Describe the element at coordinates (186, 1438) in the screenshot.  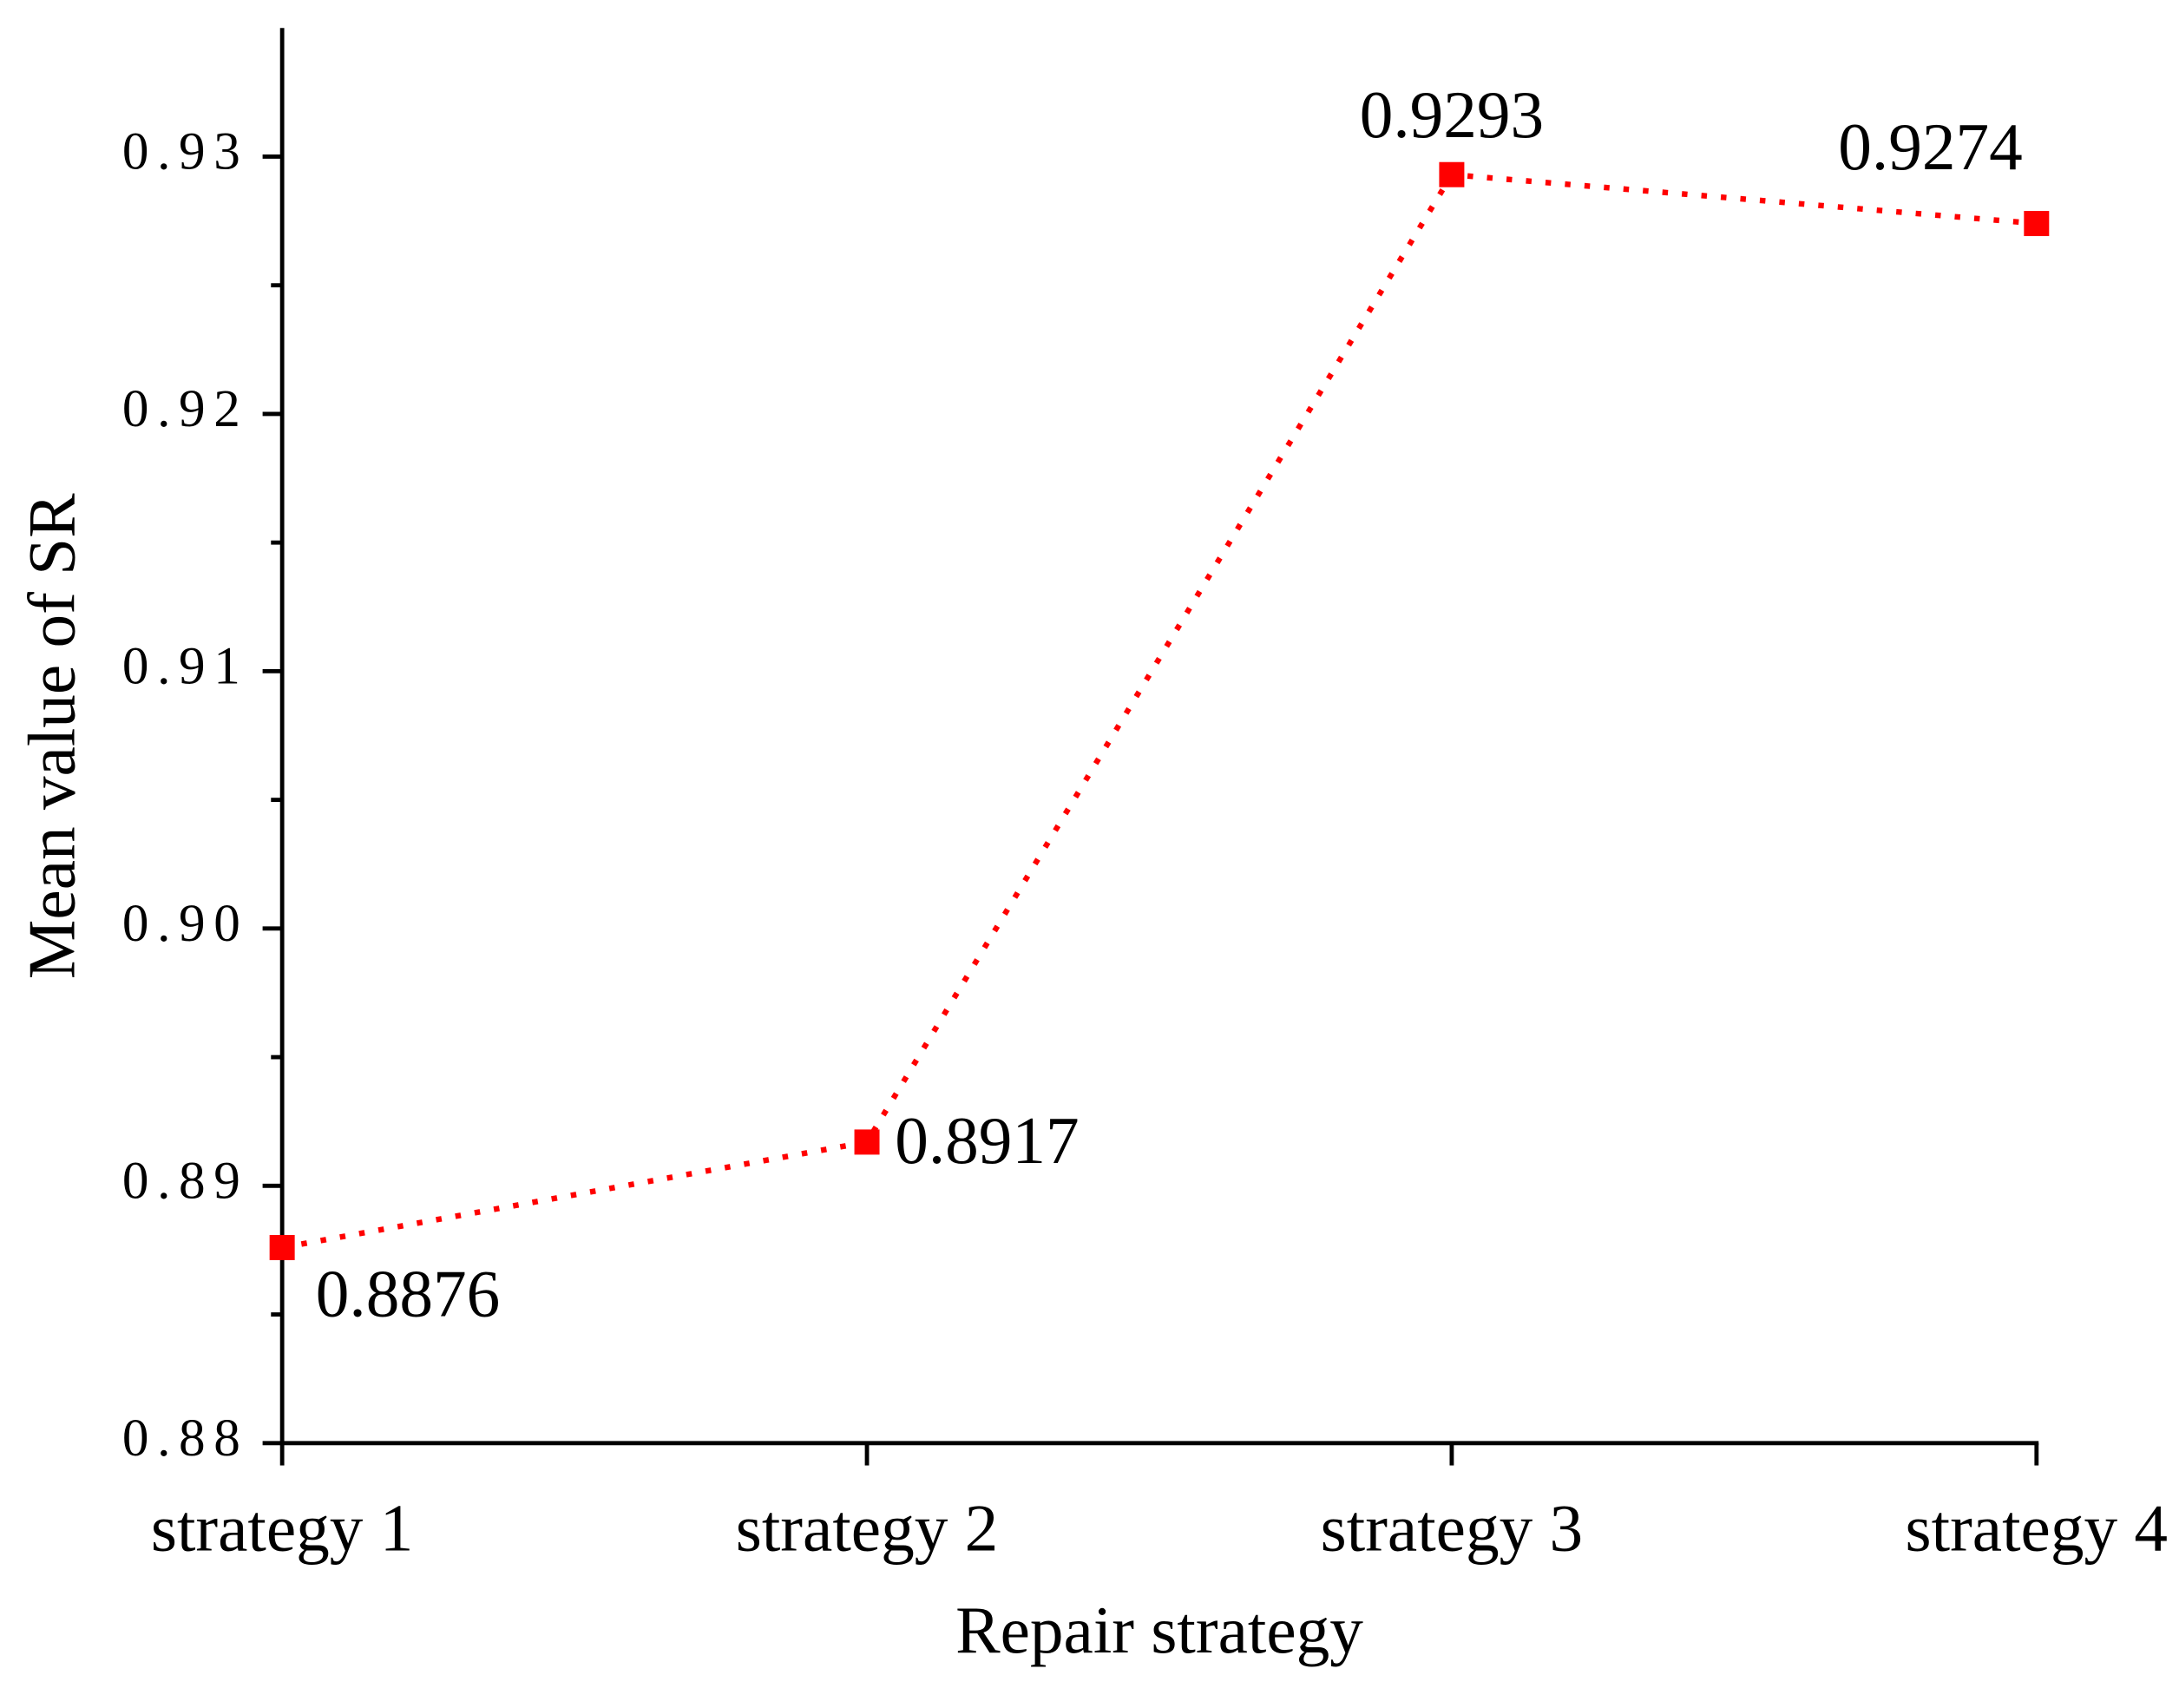
I see `y-tick-label: 0.88` at that location.